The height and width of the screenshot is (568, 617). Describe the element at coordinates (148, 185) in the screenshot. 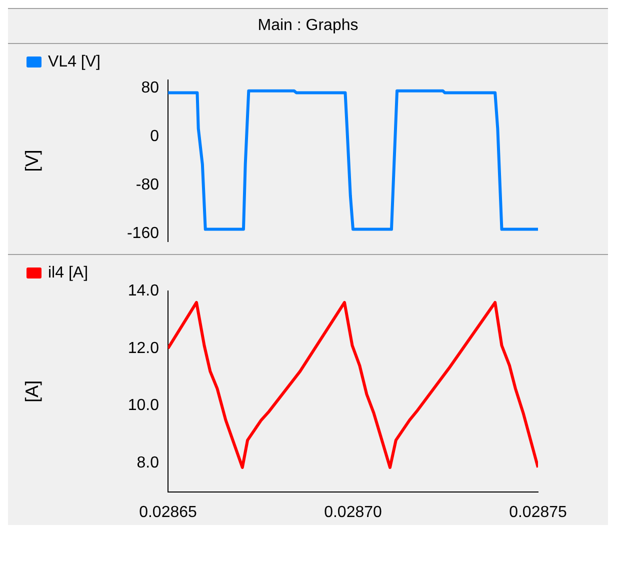

I see `y-tick-label: -80` at that location.